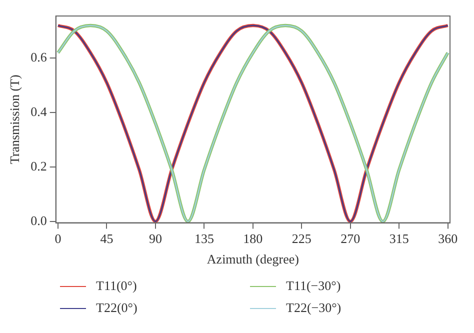 Image resolution: width=474 pixels, height=333 pixels. Describe the element at coordinates (38, 220) in the screenshot. I see `y-tick-label: 0.0` at that location.